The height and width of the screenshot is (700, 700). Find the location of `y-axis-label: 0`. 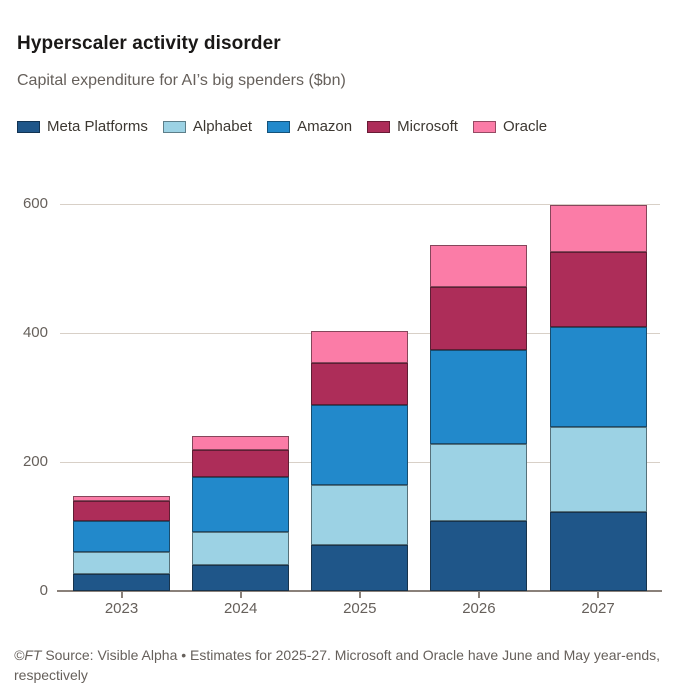

y-axis-label: 0 is located at coordinates (43, 590).